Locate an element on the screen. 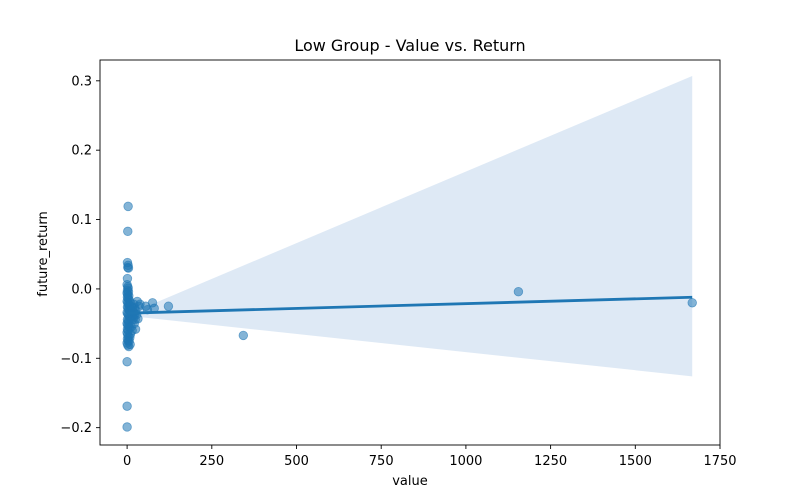  y-axis: −0.2 −0.1 0.0 0.1 0.2 0.3 is located at coordinates (80, 255).